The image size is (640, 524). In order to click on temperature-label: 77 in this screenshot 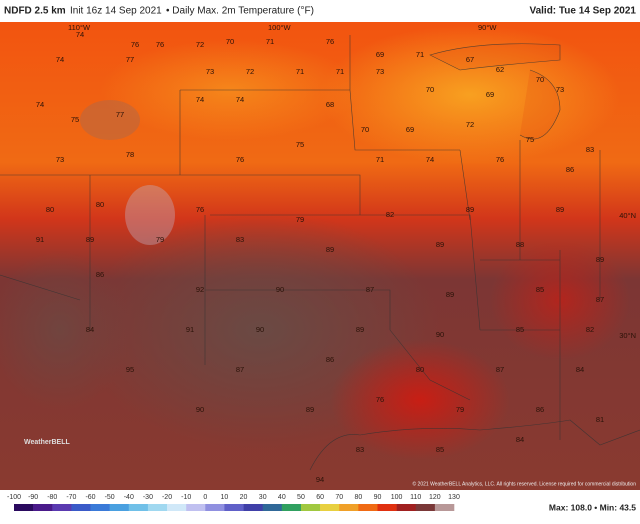, I will do `click(130, 59)`.